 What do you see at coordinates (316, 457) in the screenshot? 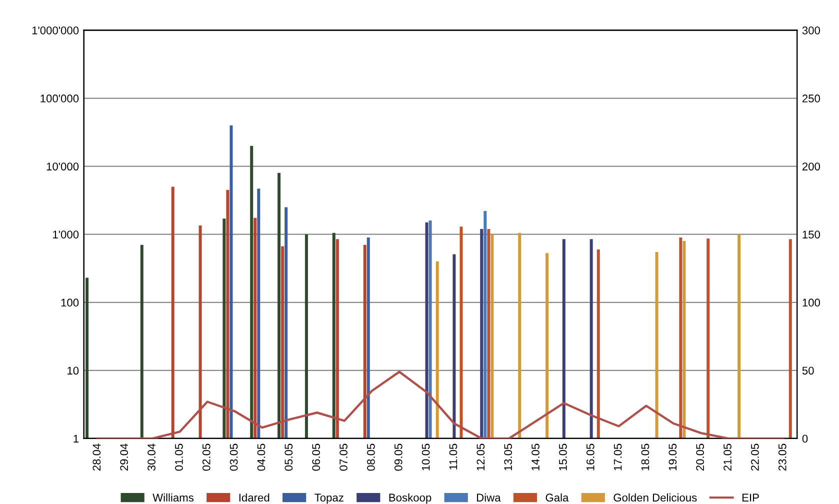
I see `x-tick-label: 06.05` at bounding box center [316, 457].